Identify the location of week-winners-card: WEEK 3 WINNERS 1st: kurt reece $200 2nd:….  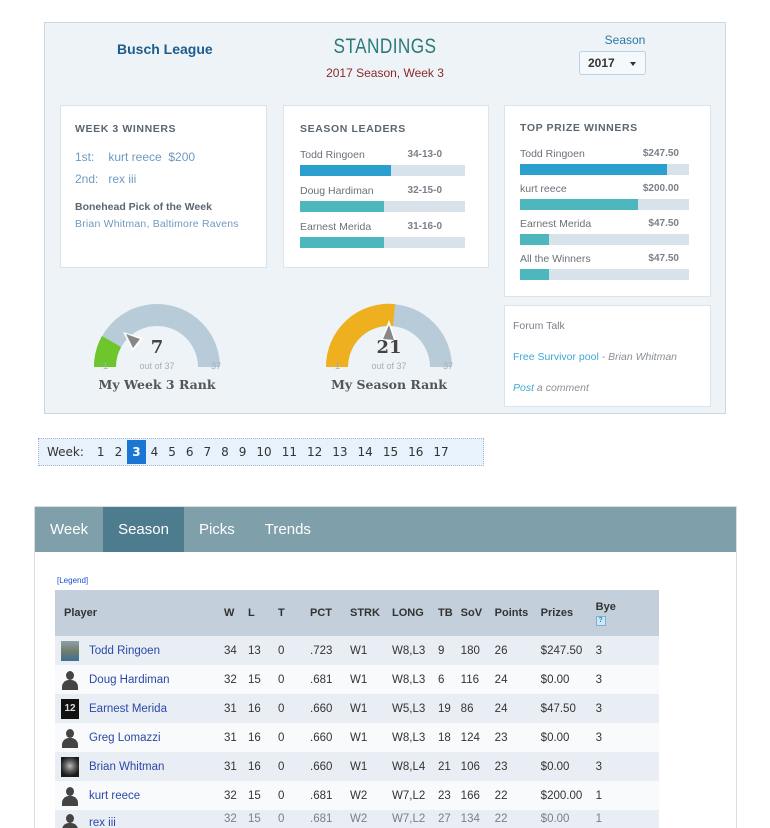
(163, 186).